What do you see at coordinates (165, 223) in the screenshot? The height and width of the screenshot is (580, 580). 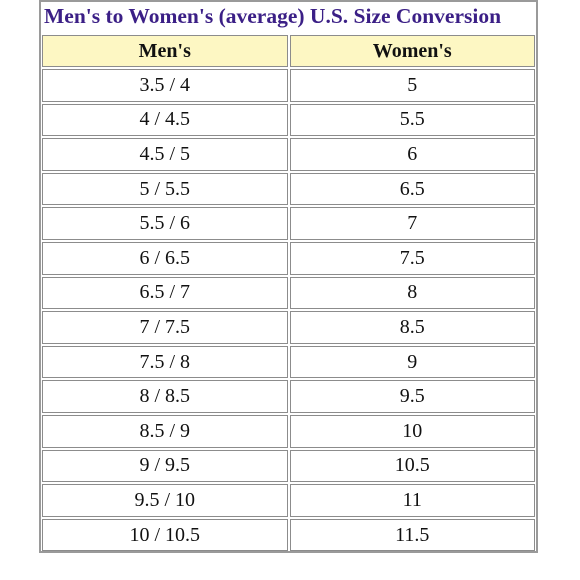 I see `mens-size-cell: 5.5 / 6` at bounding box center [165, 223].